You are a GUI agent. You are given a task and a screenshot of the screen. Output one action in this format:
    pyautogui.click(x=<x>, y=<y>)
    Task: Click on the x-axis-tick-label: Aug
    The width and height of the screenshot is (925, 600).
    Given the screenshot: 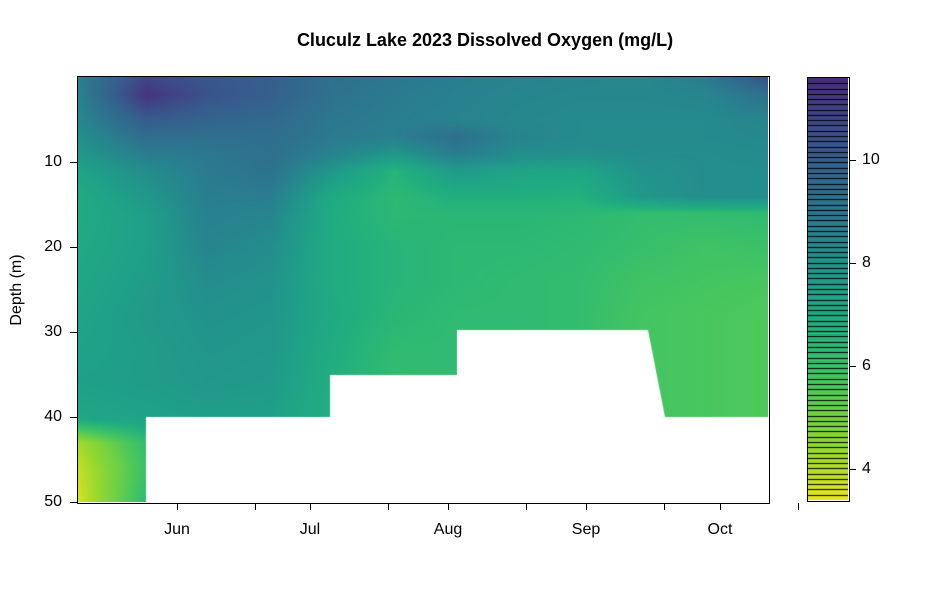 What is the action you would take?
    pyautogui.click(x=448, y=529)
    